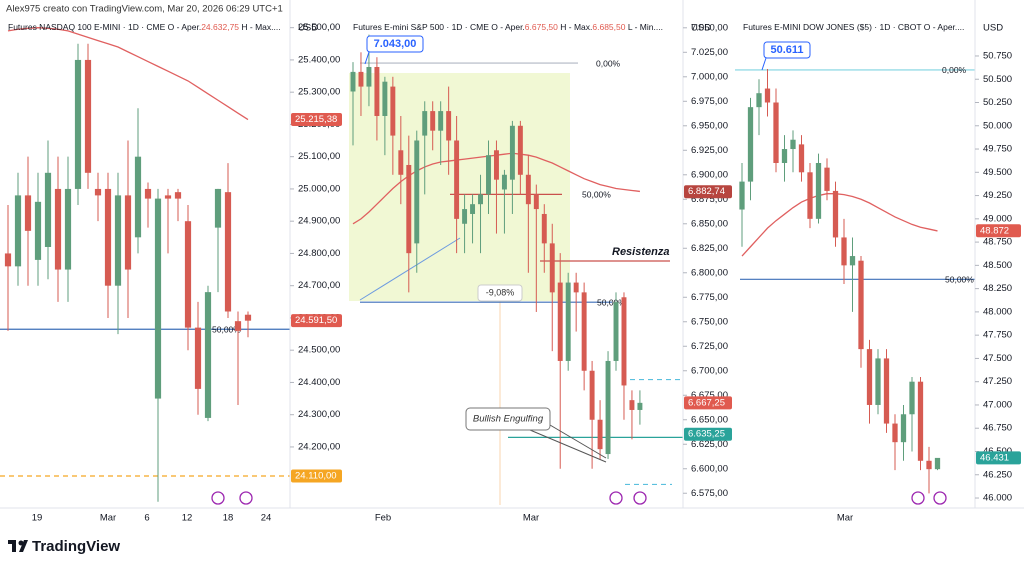 This screenshot has width=1024, height=566. What do you see at coordinates (319, 221) in the screenshot?
I see `y-tick-label: 24.900,00` at bounding box center [319, 221].